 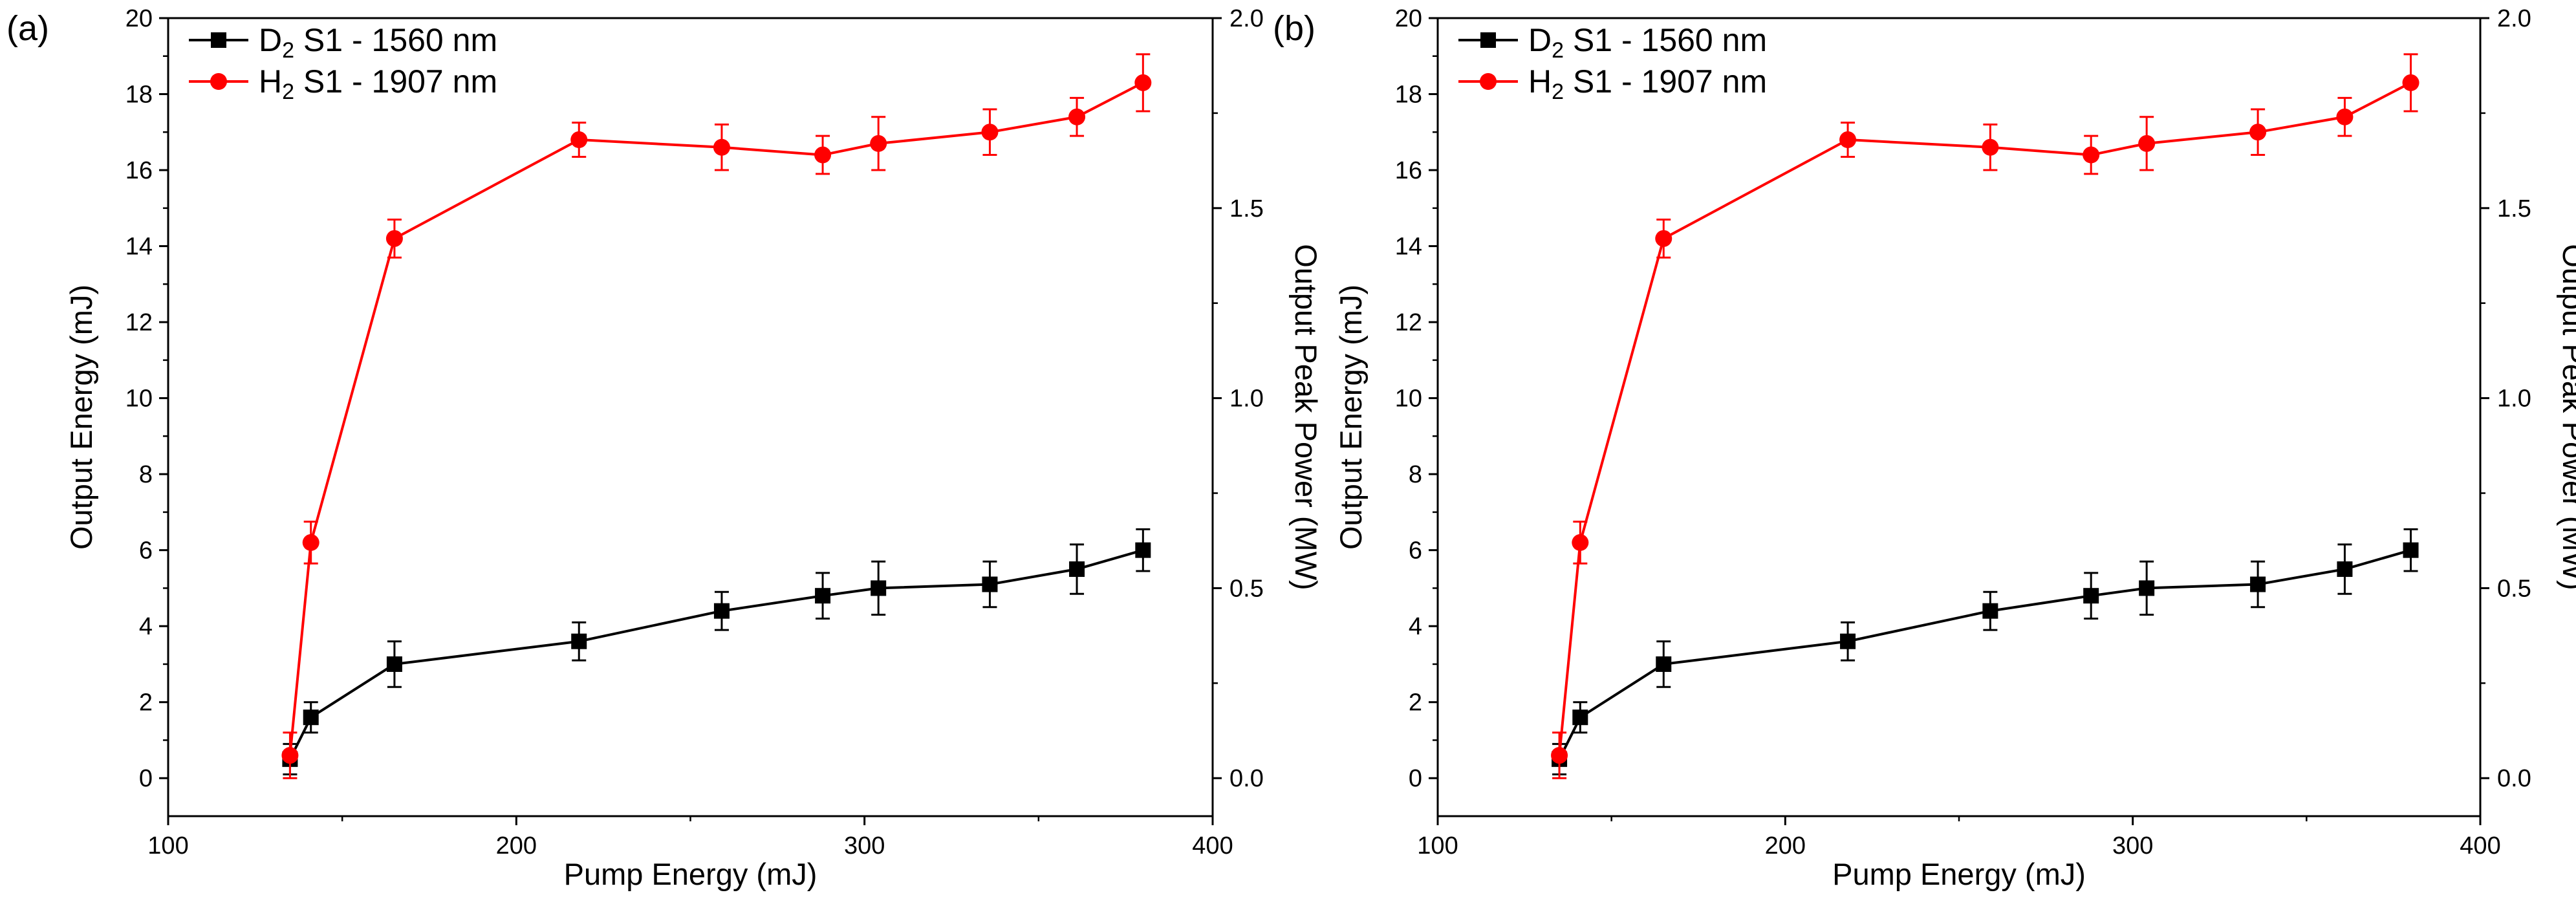 I want to click on y-tick-label: 2, so click(x=146, y=703).